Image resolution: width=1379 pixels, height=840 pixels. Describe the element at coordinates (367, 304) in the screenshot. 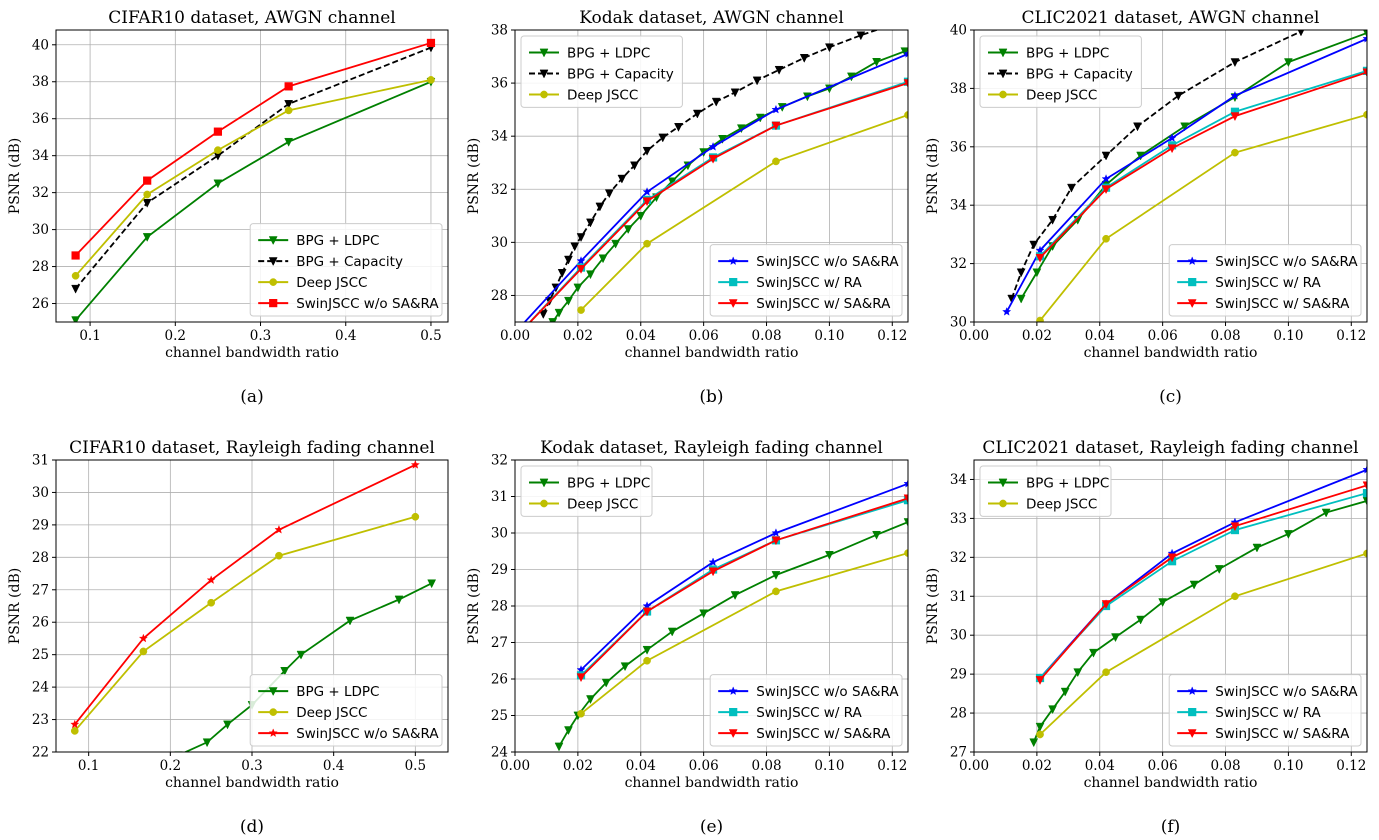

I see `legend-label: SwinJSCC w/o SA&RA` at that location.